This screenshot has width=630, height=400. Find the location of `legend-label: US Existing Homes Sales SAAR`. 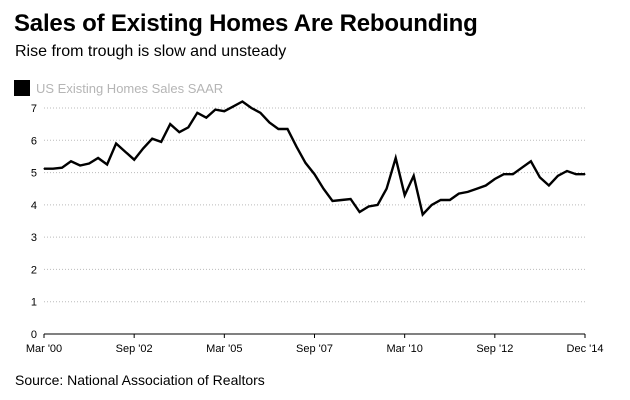

legend-label: US Existing Homes Sales SAAR is located at coordinates (130, 88).